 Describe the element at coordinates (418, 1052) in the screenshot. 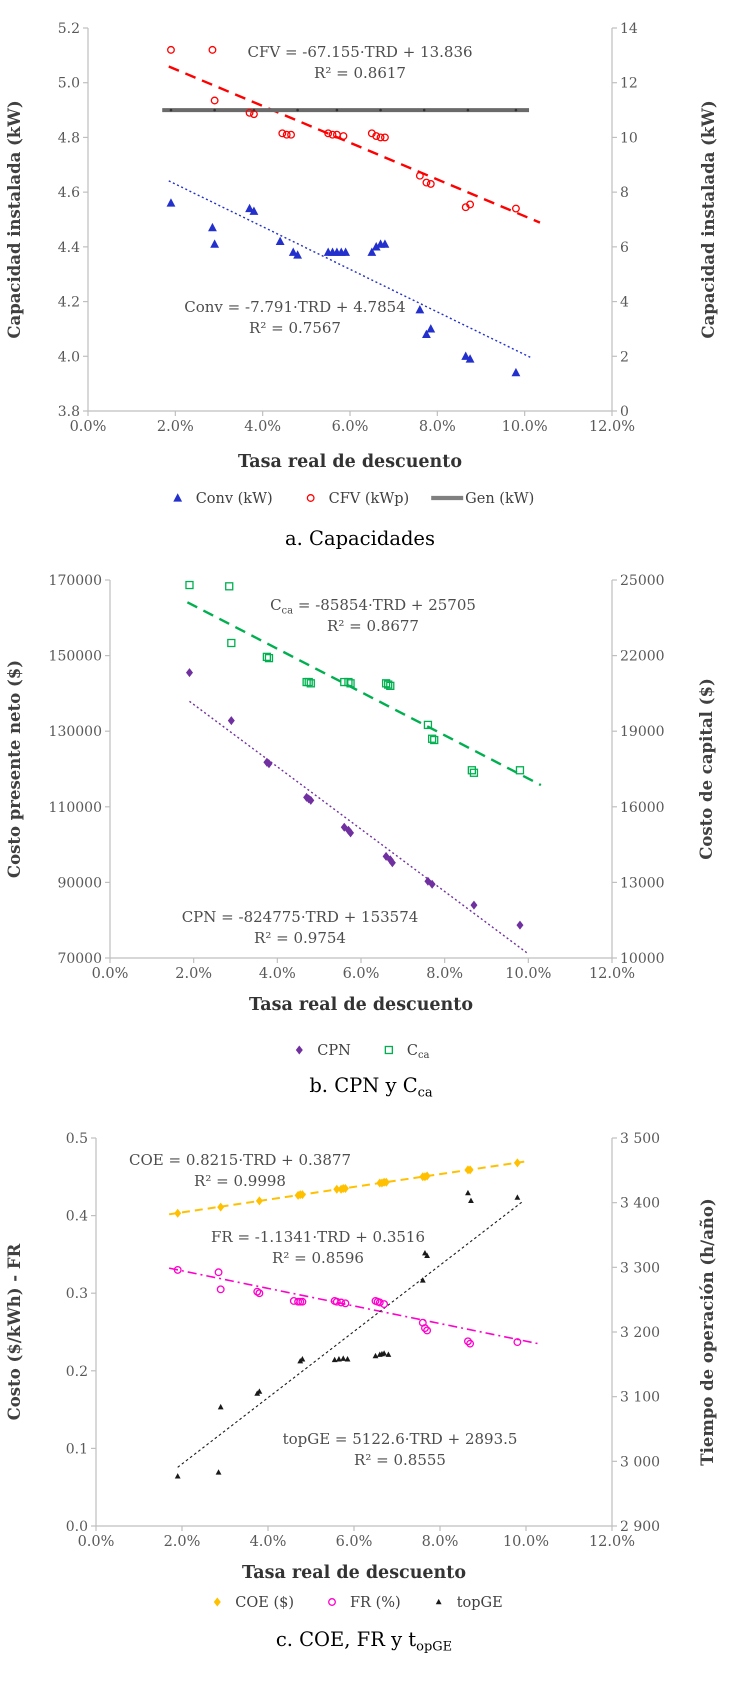

I see `legend-label: Cca​` at that location.